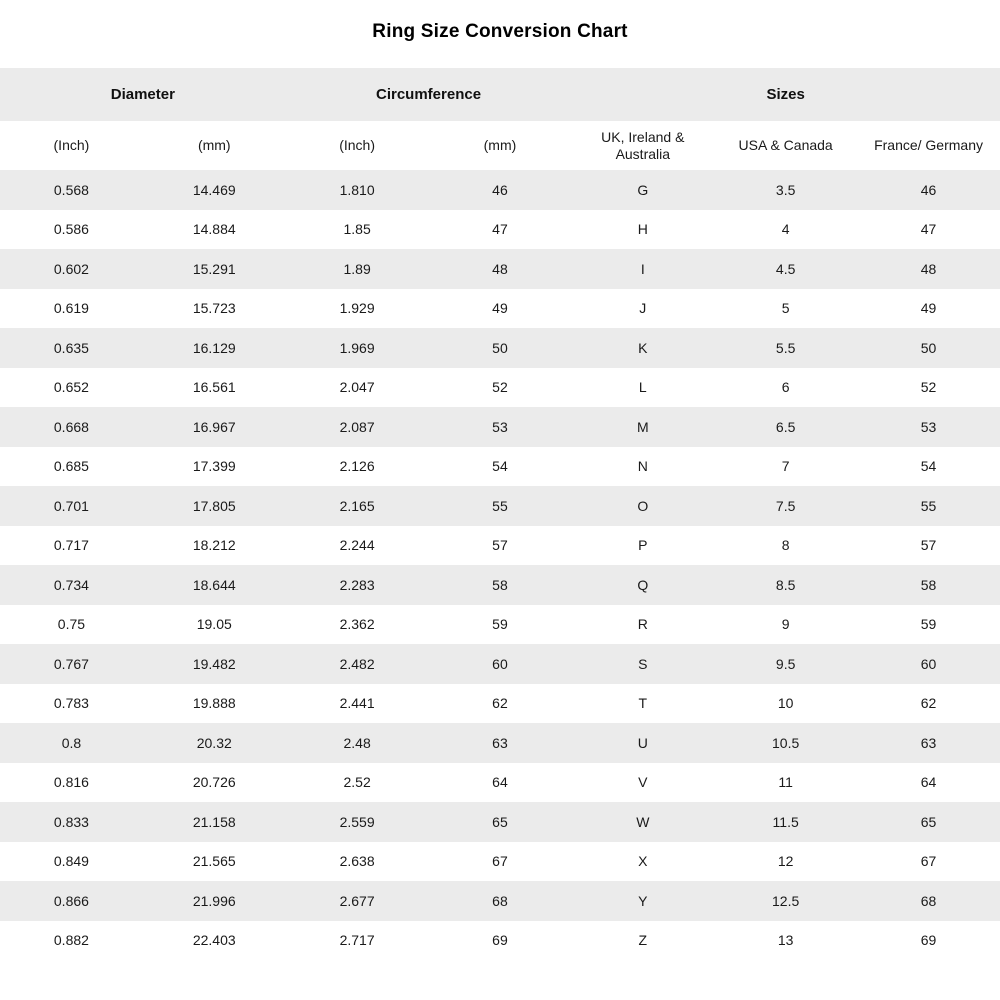 This screenshot has width=1000, height=1000. What do you see at coordinates (214, 663) in the screenshot?
I see `cell-diameter-mm: 19.482` at bounding box center [214, 663].